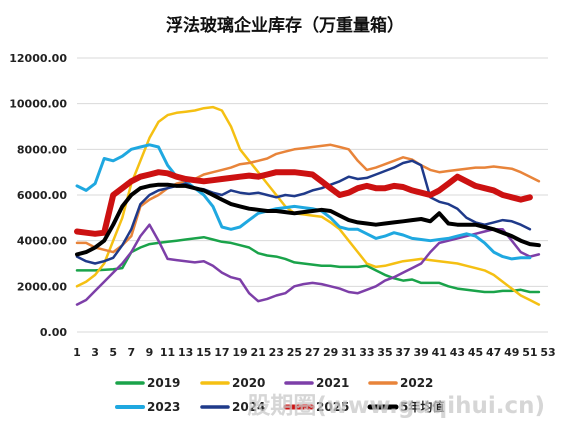  I want to click on y-tick-label: 2000.00, so click(42, 286).